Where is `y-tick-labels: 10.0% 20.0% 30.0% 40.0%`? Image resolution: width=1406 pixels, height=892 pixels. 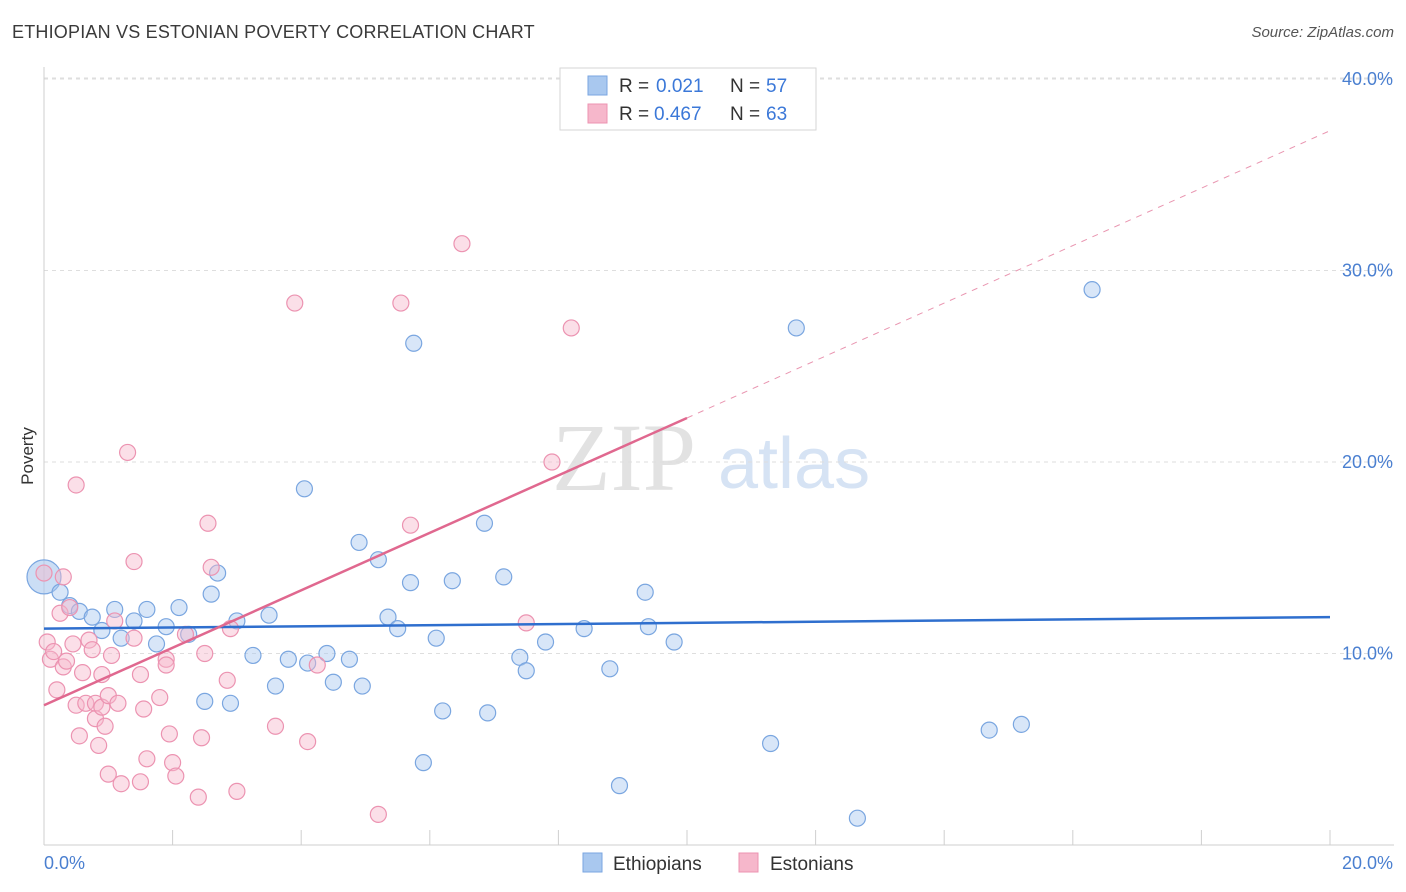
y-tick-labels: 10.0% 20.0% 30.0% 40.0% is located at coordinates (1367, 366).